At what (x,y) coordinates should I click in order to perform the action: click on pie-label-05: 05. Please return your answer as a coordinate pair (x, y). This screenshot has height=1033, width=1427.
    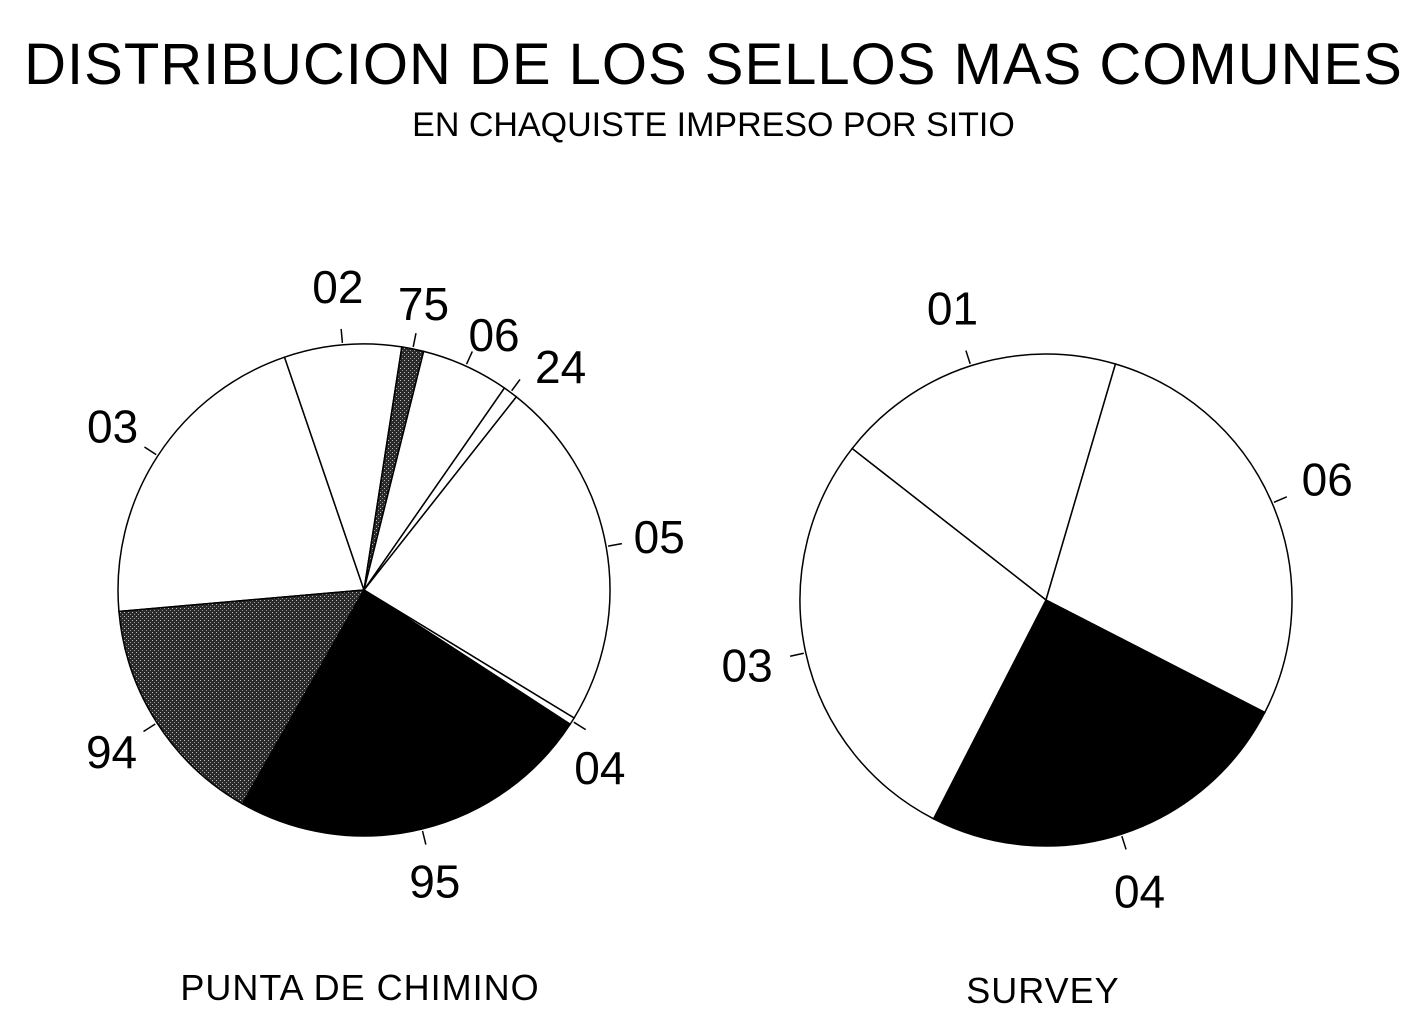
    Looking at the image, I should click on (659, 537).